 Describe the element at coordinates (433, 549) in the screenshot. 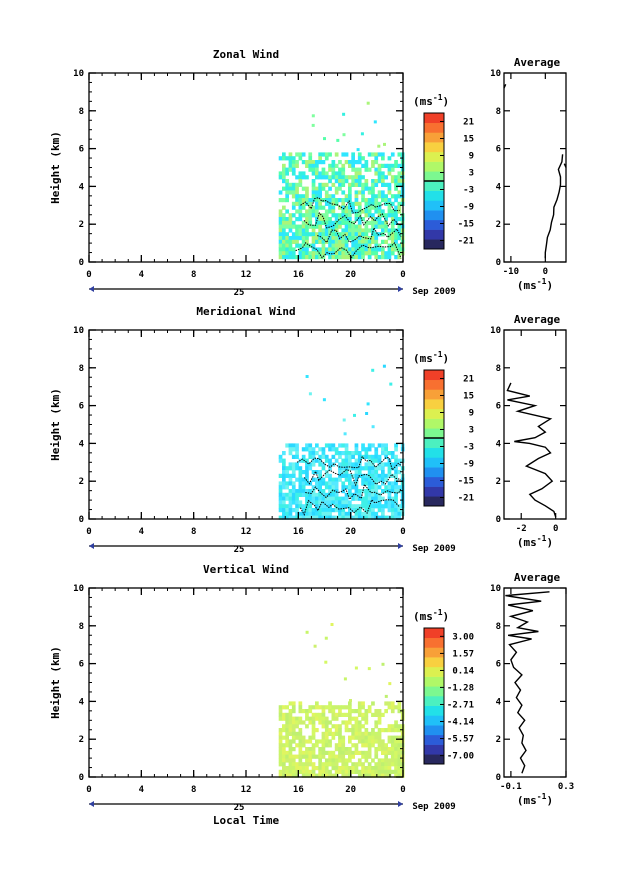

I see `date-label: Sep 2009` at that location.